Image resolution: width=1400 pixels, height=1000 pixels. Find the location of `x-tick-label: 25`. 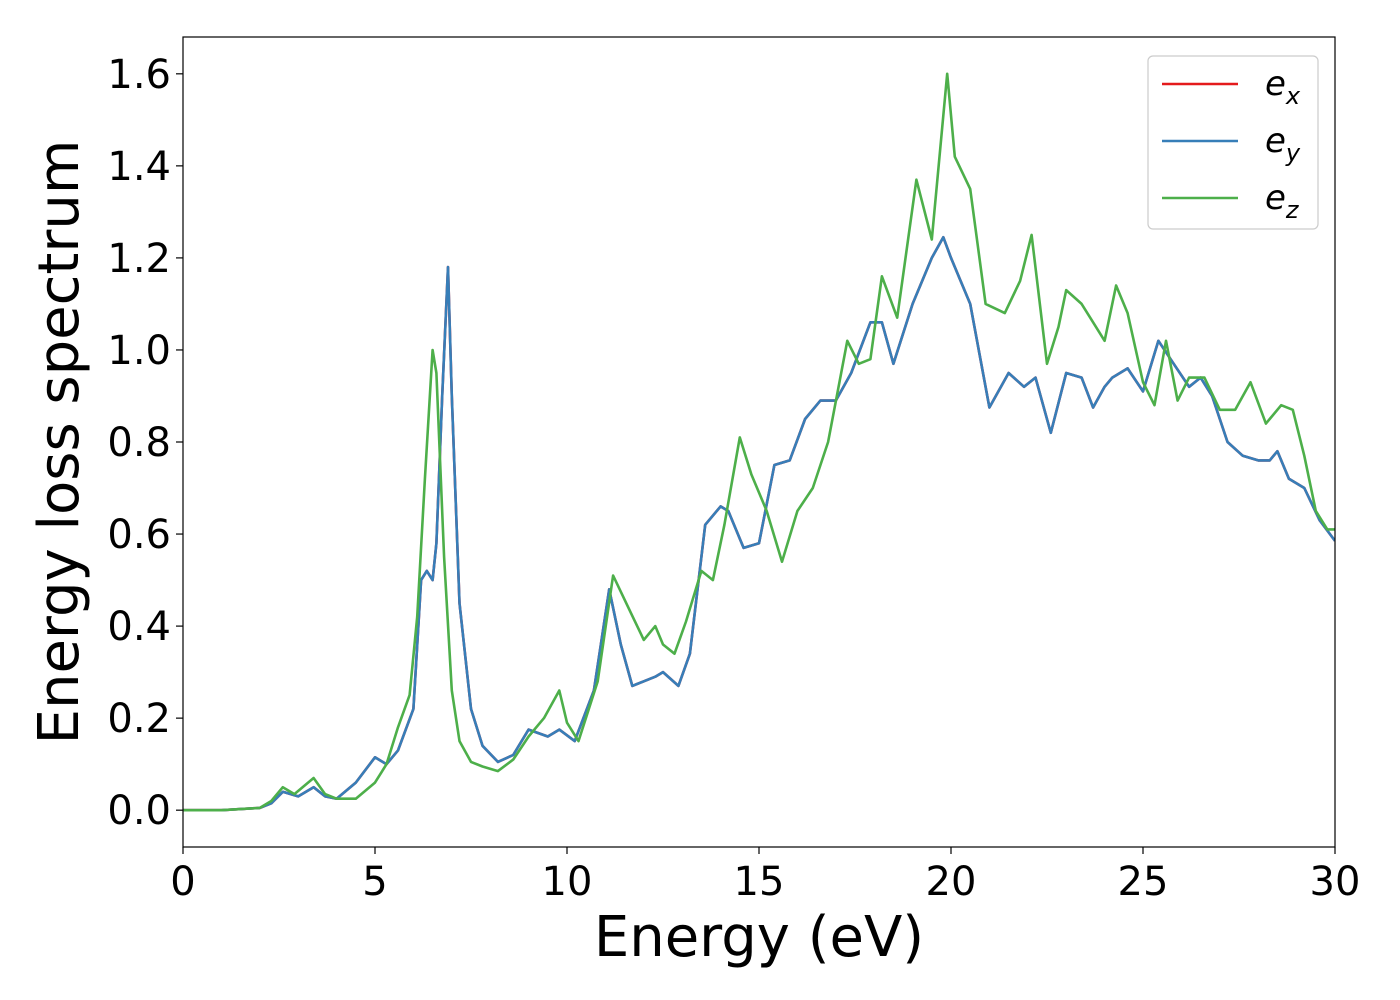

x-tick-label: 25 is located at coordinates (1143, 882).